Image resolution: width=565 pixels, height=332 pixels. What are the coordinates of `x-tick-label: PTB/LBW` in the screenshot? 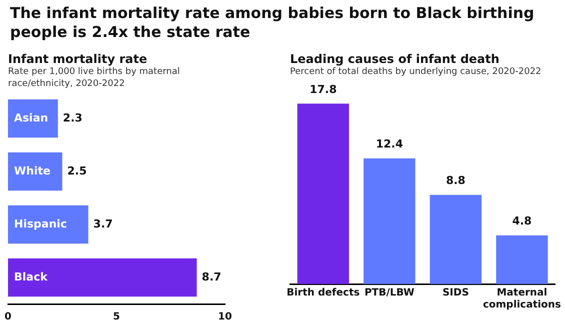 It's located at (389, 293).